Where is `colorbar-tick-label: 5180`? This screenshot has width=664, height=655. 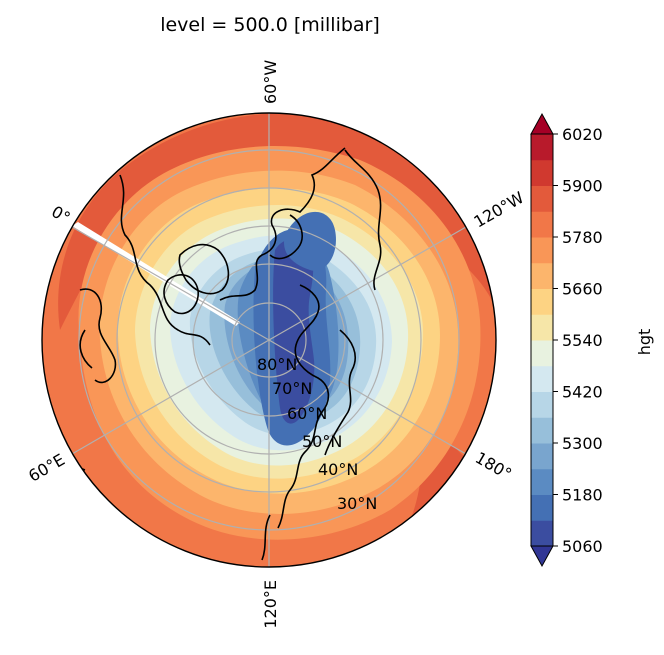
colorbar-tick-label: 5180 is located at coordinates (582, 495).